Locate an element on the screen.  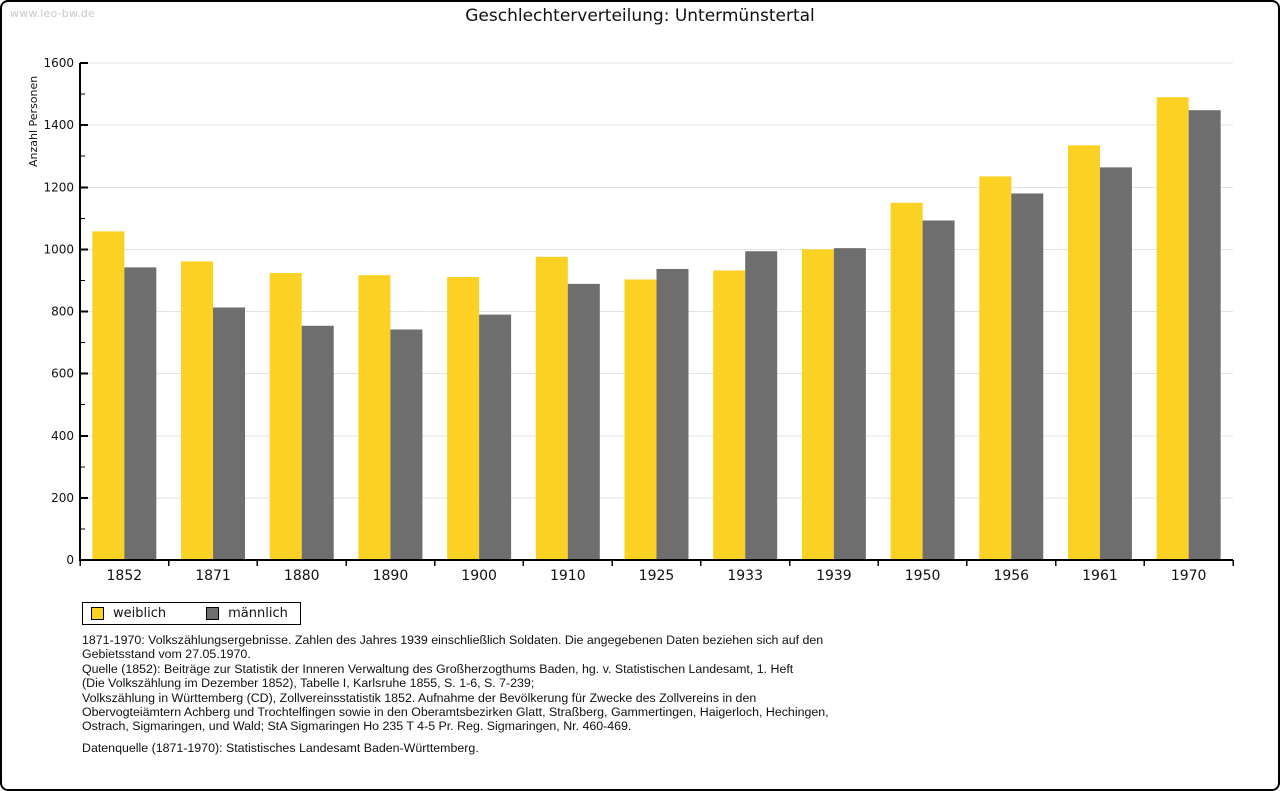
x-tick-label: 1961 is located at coordinates (1100, 576).